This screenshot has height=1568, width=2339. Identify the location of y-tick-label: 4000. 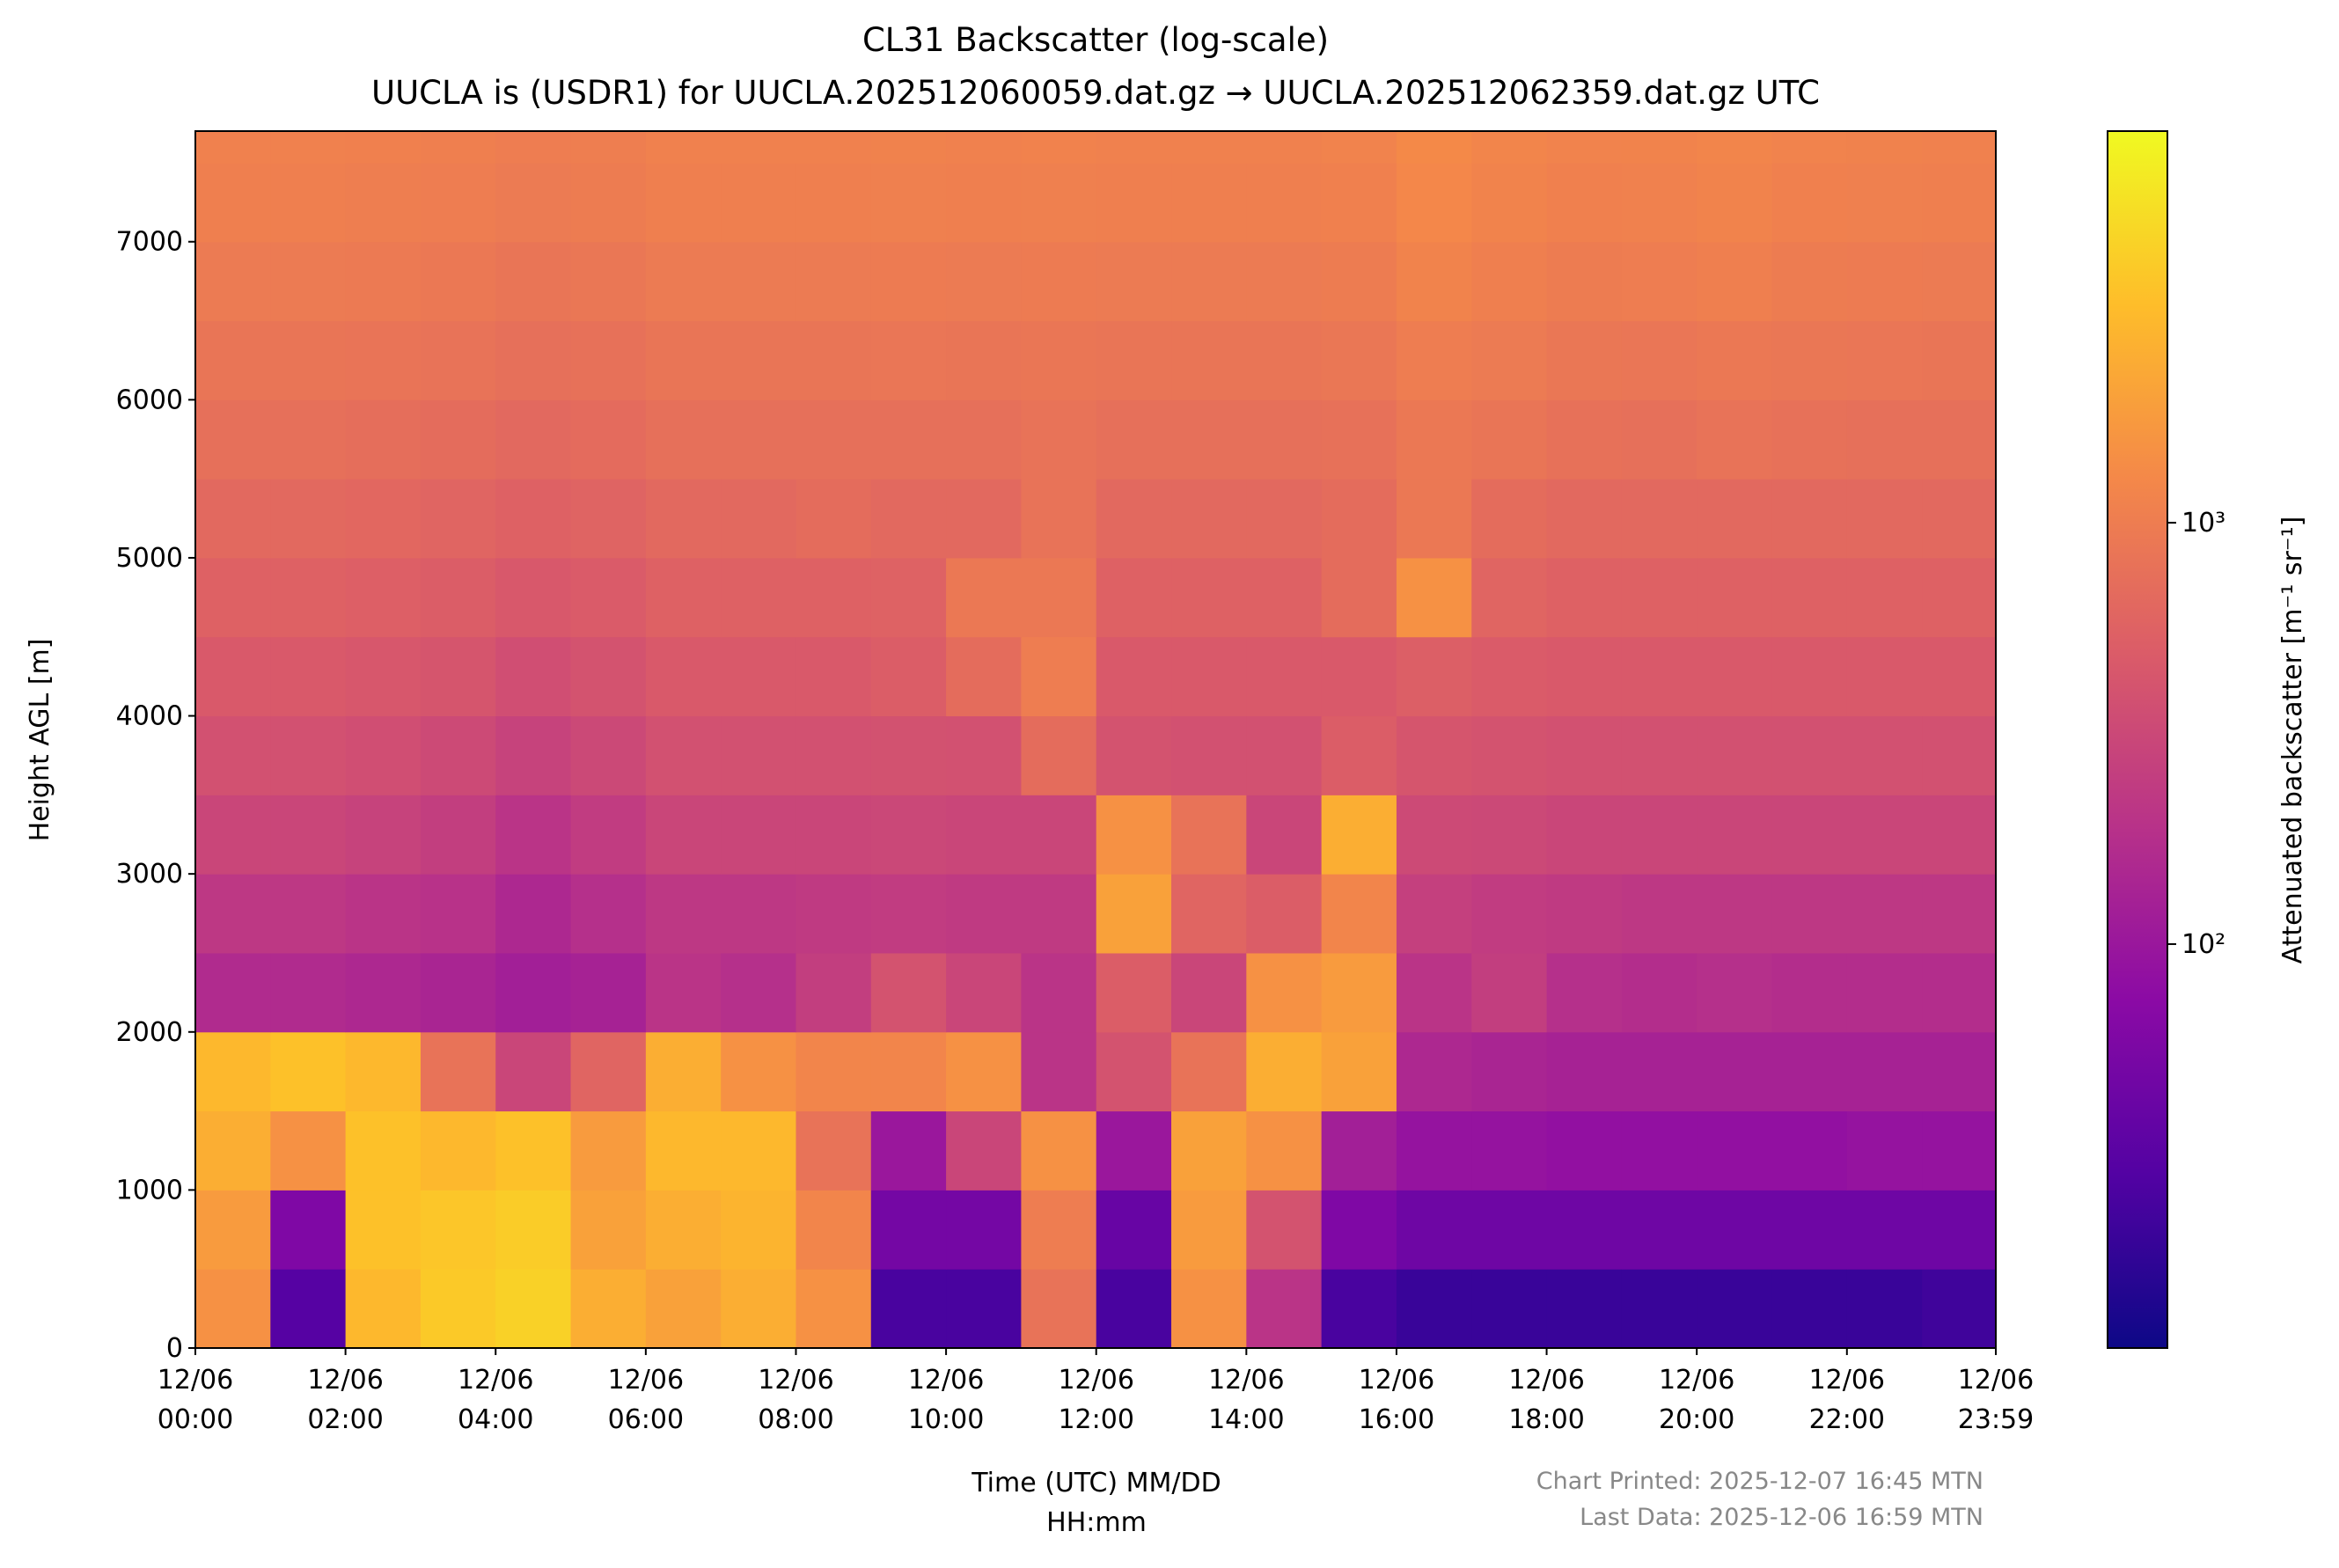
(149, 716).